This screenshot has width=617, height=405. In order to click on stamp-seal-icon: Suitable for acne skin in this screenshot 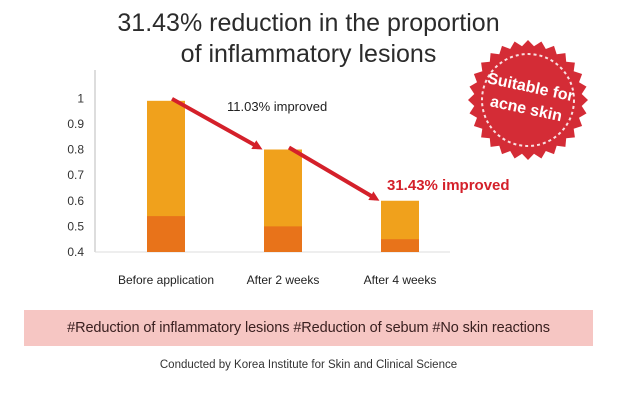, I will do `click(528, 100)`.